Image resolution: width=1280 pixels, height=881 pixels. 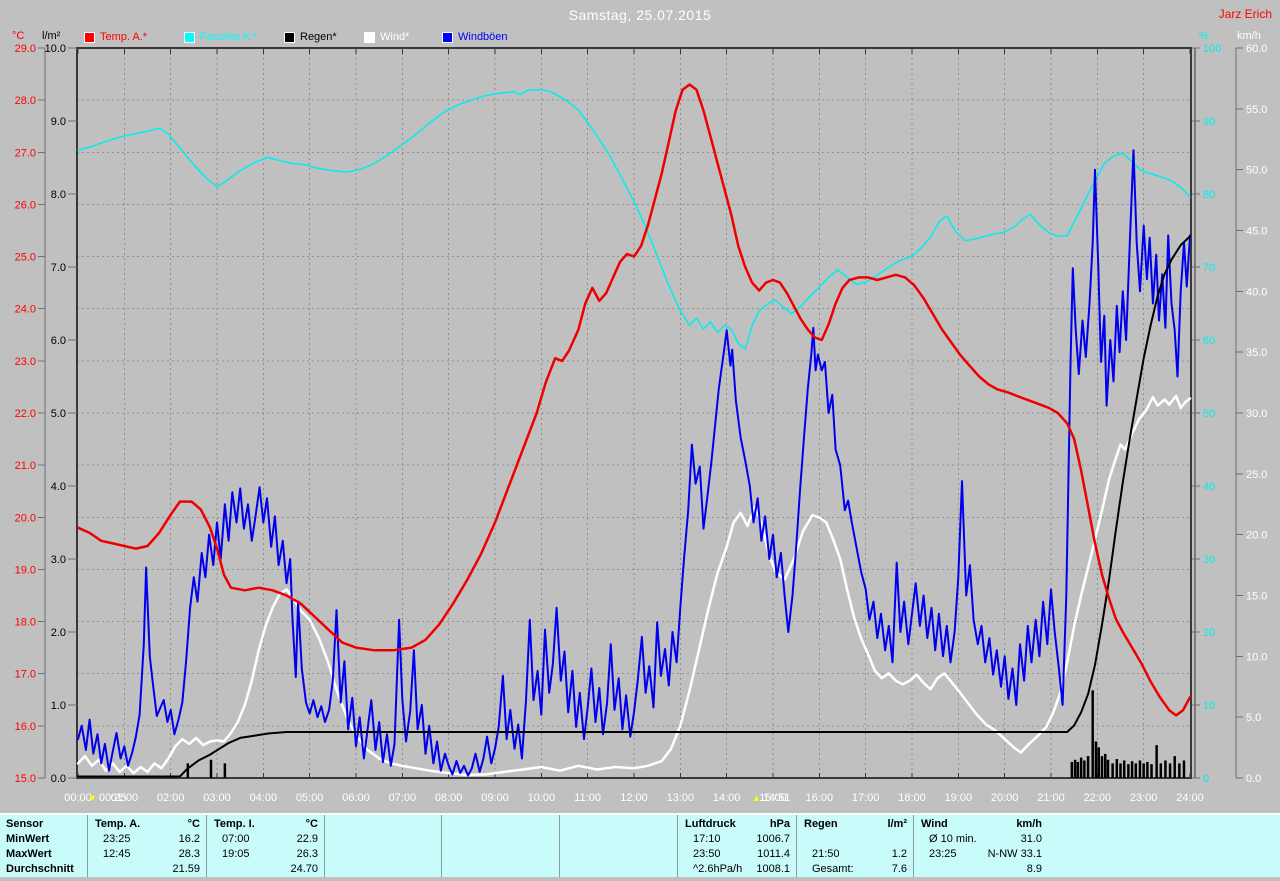 I want to click on axis-tick-label: 27.0, so click(x=25, y=153).